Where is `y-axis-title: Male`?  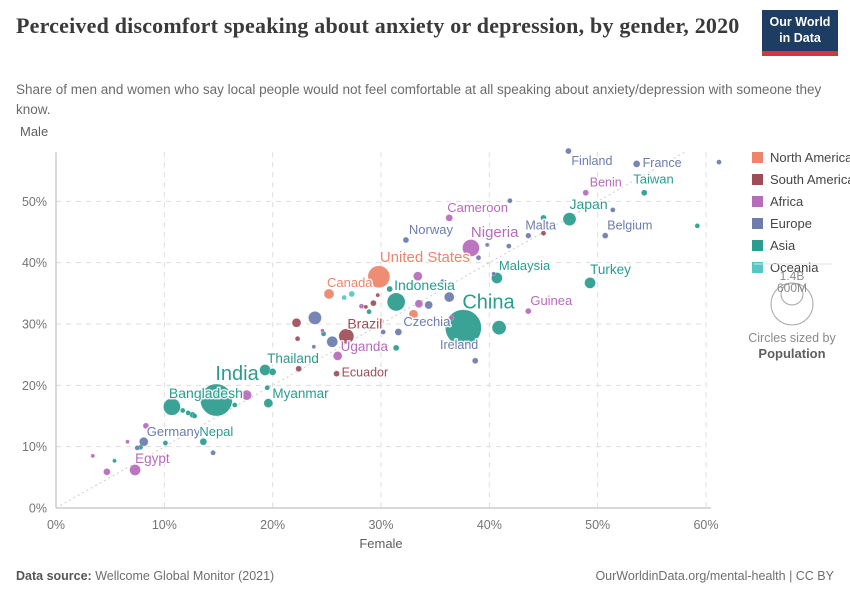
y-axis-title: Male is located at coordinates (34, 131).